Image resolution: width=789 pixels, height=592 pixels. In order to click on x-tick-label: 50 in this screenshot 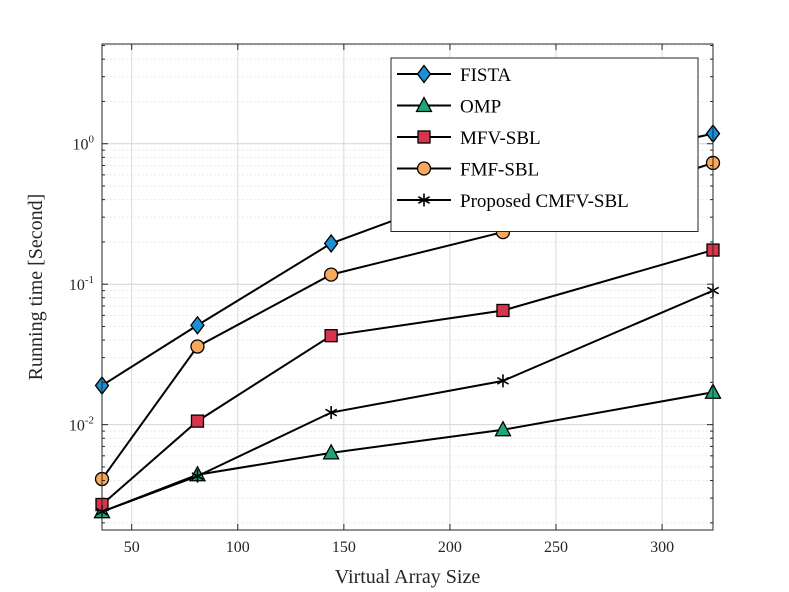, I will do `click(132, 547)`.